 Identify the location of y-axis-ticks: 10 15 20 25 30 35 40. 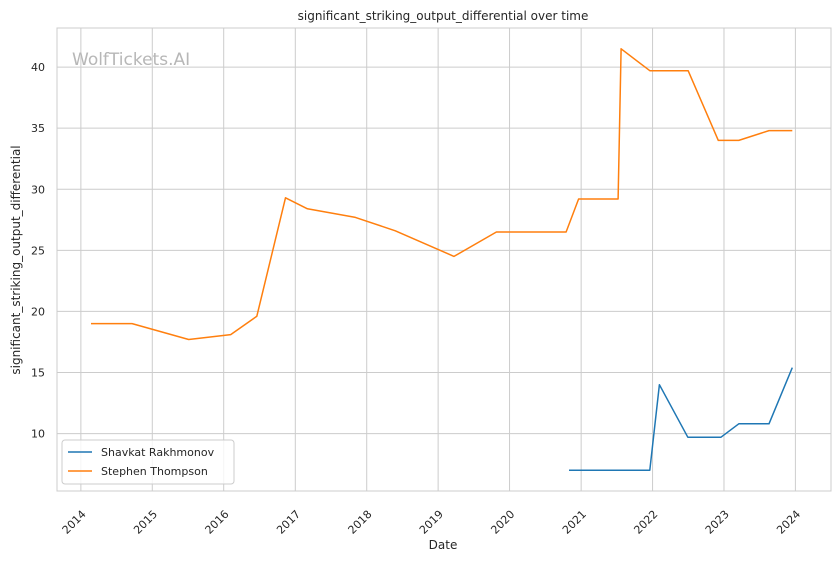
(38, 250).